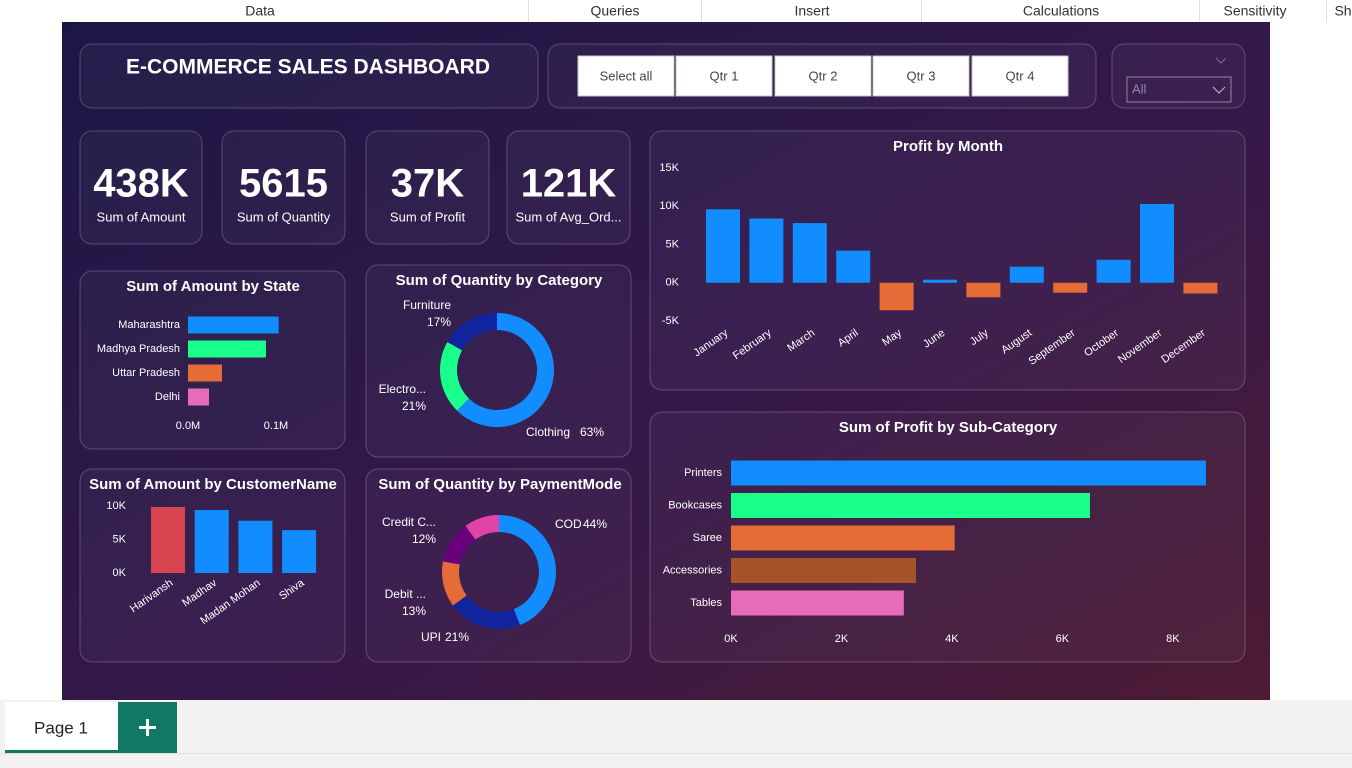 The height and width of the screenshot is (768, 1352). What do you see at coordinates (948, 146) in the screenshot?
I see `chart-title: Profit by Month` at bounding box center [948, 146].